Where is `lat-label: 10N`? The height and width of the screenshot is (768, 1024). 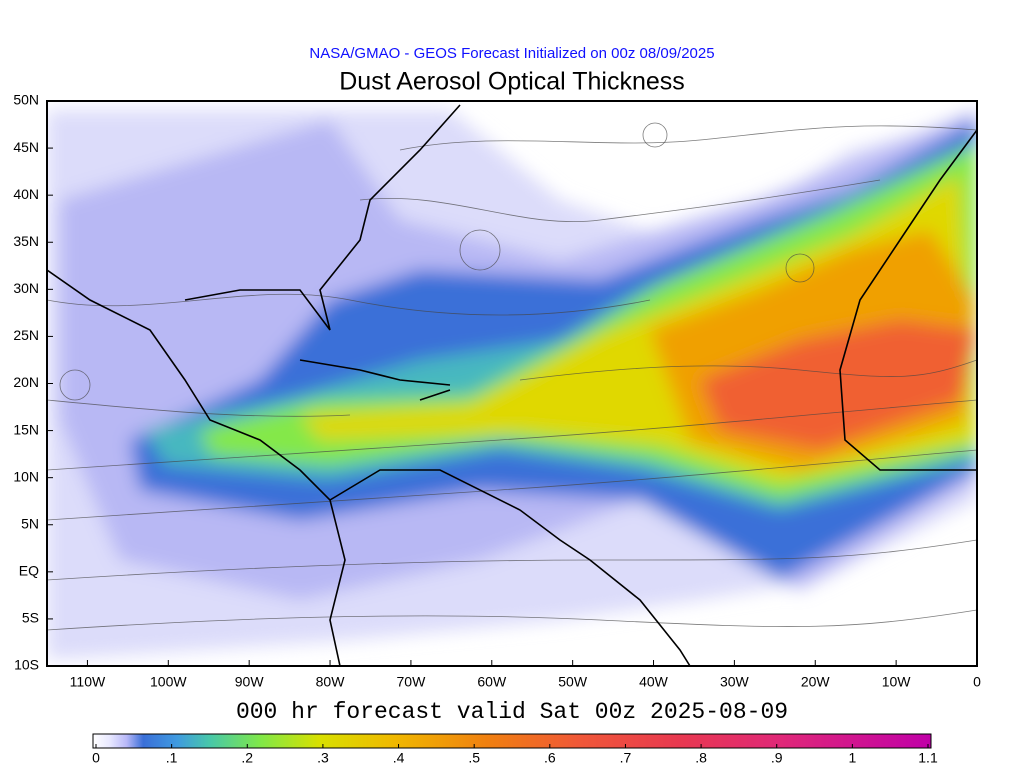 lat-label: 10N is located at coordinates (26, 476).